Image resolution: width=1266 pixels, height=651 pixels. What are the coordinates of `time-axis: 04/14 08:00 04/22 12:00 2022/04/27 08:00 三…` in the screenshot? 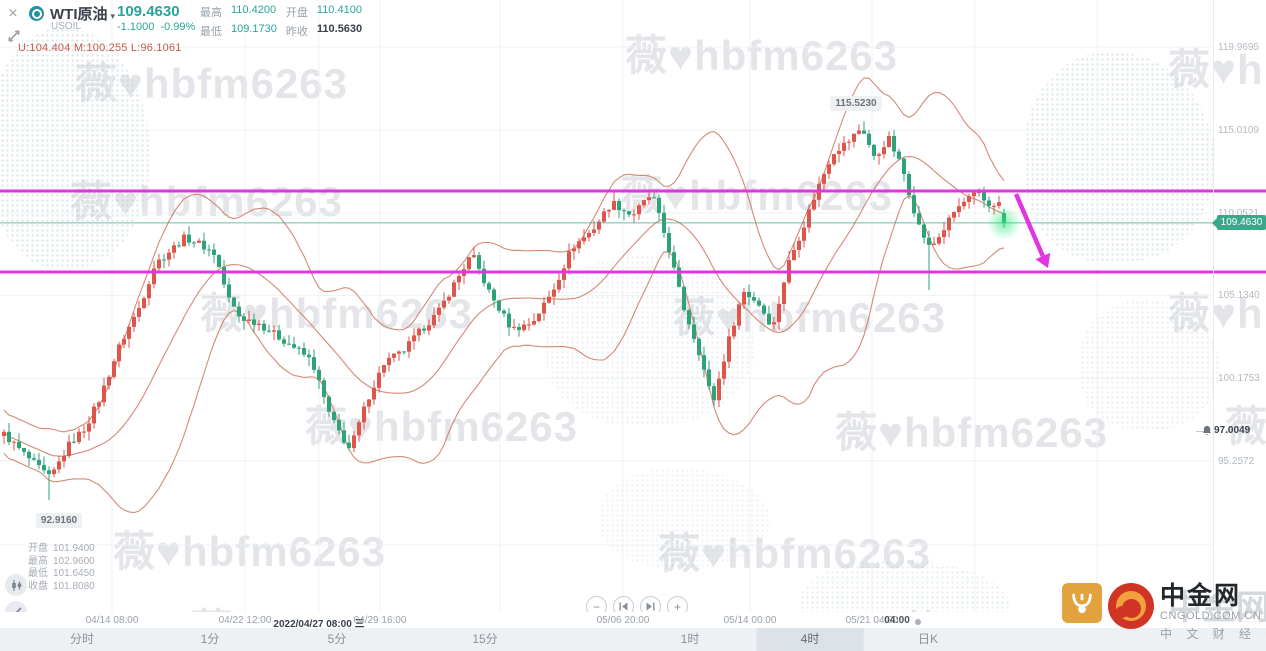 It's located at (633, 621).